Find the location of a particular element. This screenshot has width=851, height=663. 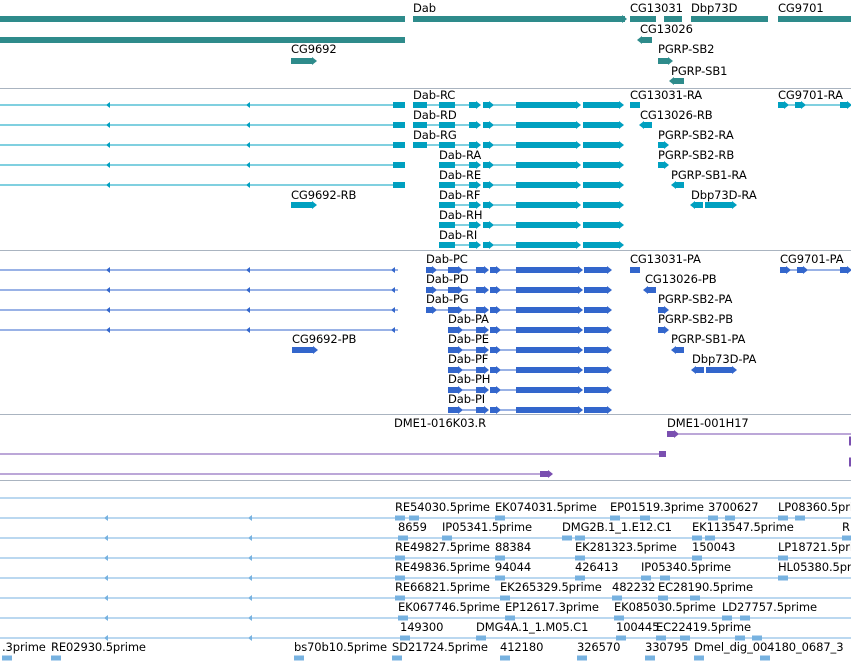

transcript-label: Dab-RA is located at coordinates (460, 155).